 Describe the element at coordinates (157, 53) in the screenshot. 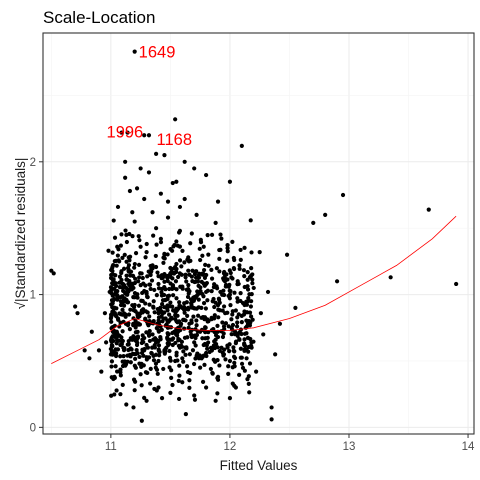

I see `annotation-label: 1649` at that location.